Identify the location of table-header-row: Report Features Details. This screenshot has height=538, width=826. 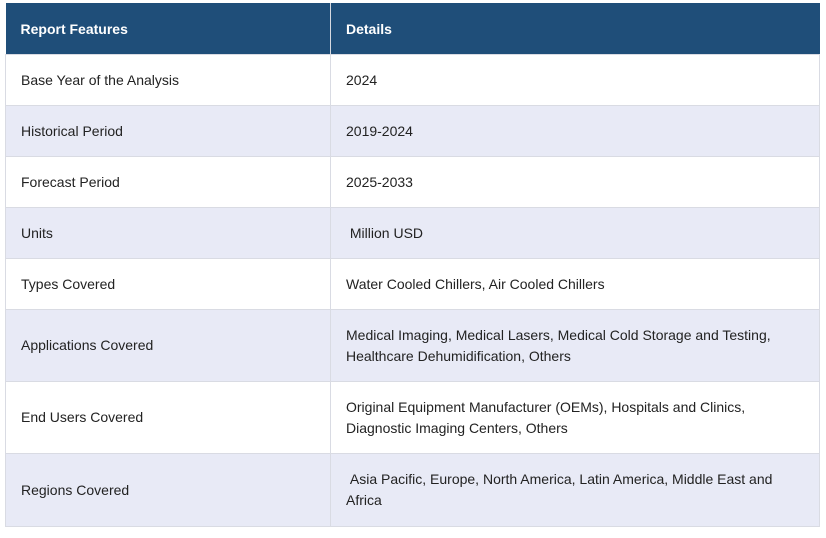
(412, 29).